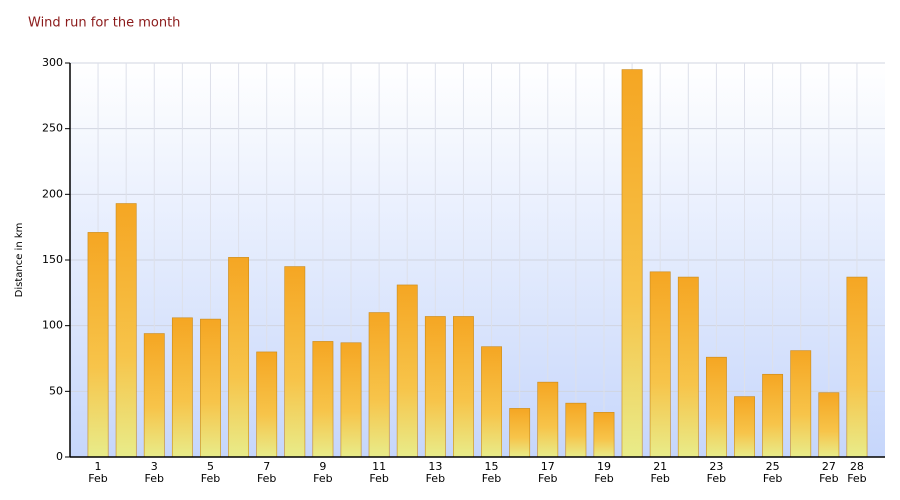 This screenshot has width=900, height=500. Describe the element at coordinates (491, 472) in the screenshot. I see `x-tick-label: 15 Feb` at that location.